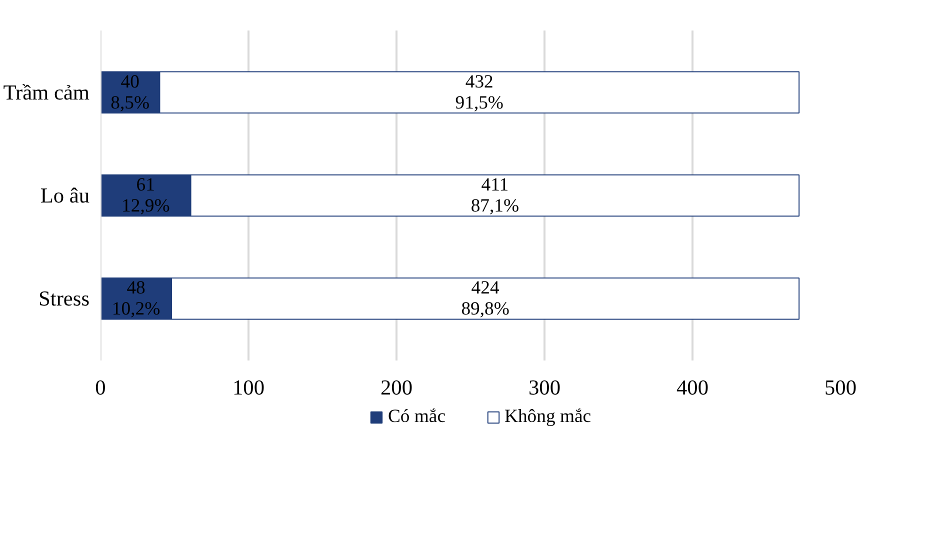 The width and height of the screenshot is (941, 540). I want to click on data-label: 48 10,2%, so click(136, 299).